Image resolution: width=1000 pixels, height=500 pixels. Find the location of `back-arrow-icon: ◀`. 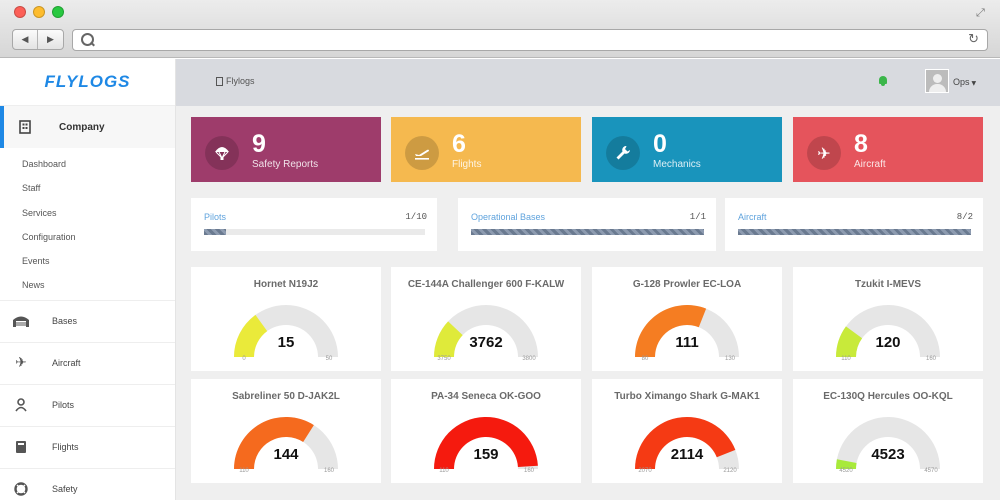

back-arrow-icon: ◀ is located at coordinates (25, 39).